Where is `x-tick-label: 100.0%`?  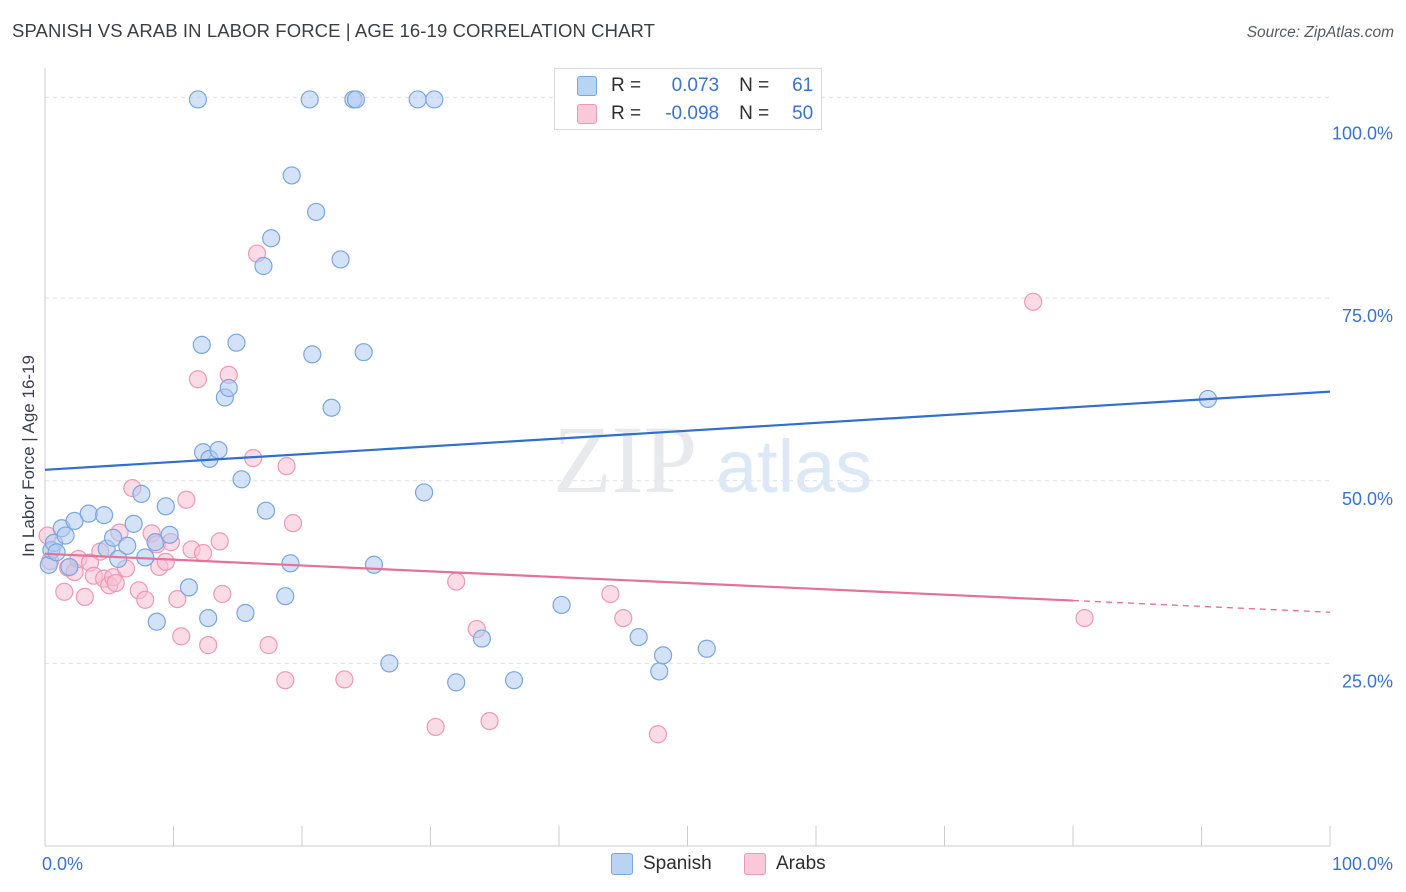 x-tick-label: 100.0% is located at coordinates (1362, 864).